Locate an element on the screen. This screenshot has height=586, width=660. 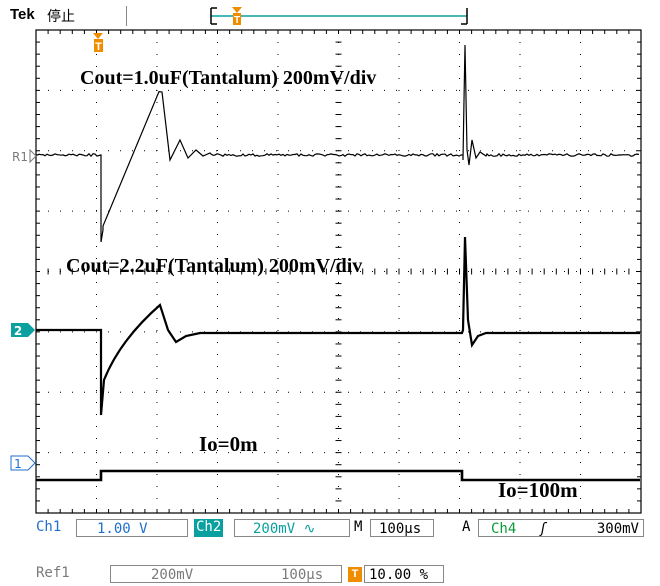
bandwidth-limit-icon: ∿ is located at coordinates (310, 529).